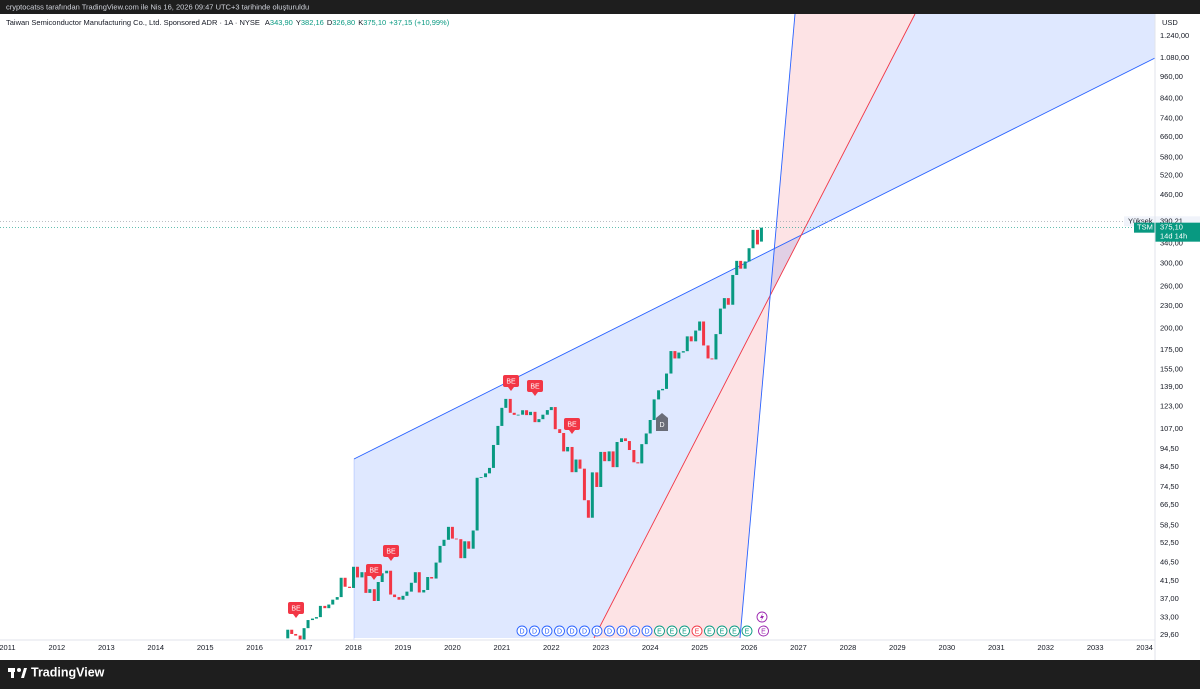 The width and height of the screenshot is (1200, 689). Describe the element at coordinates (1174, 35) in the screenshot. I see `y-tick-label: 1.240,00` at that location.